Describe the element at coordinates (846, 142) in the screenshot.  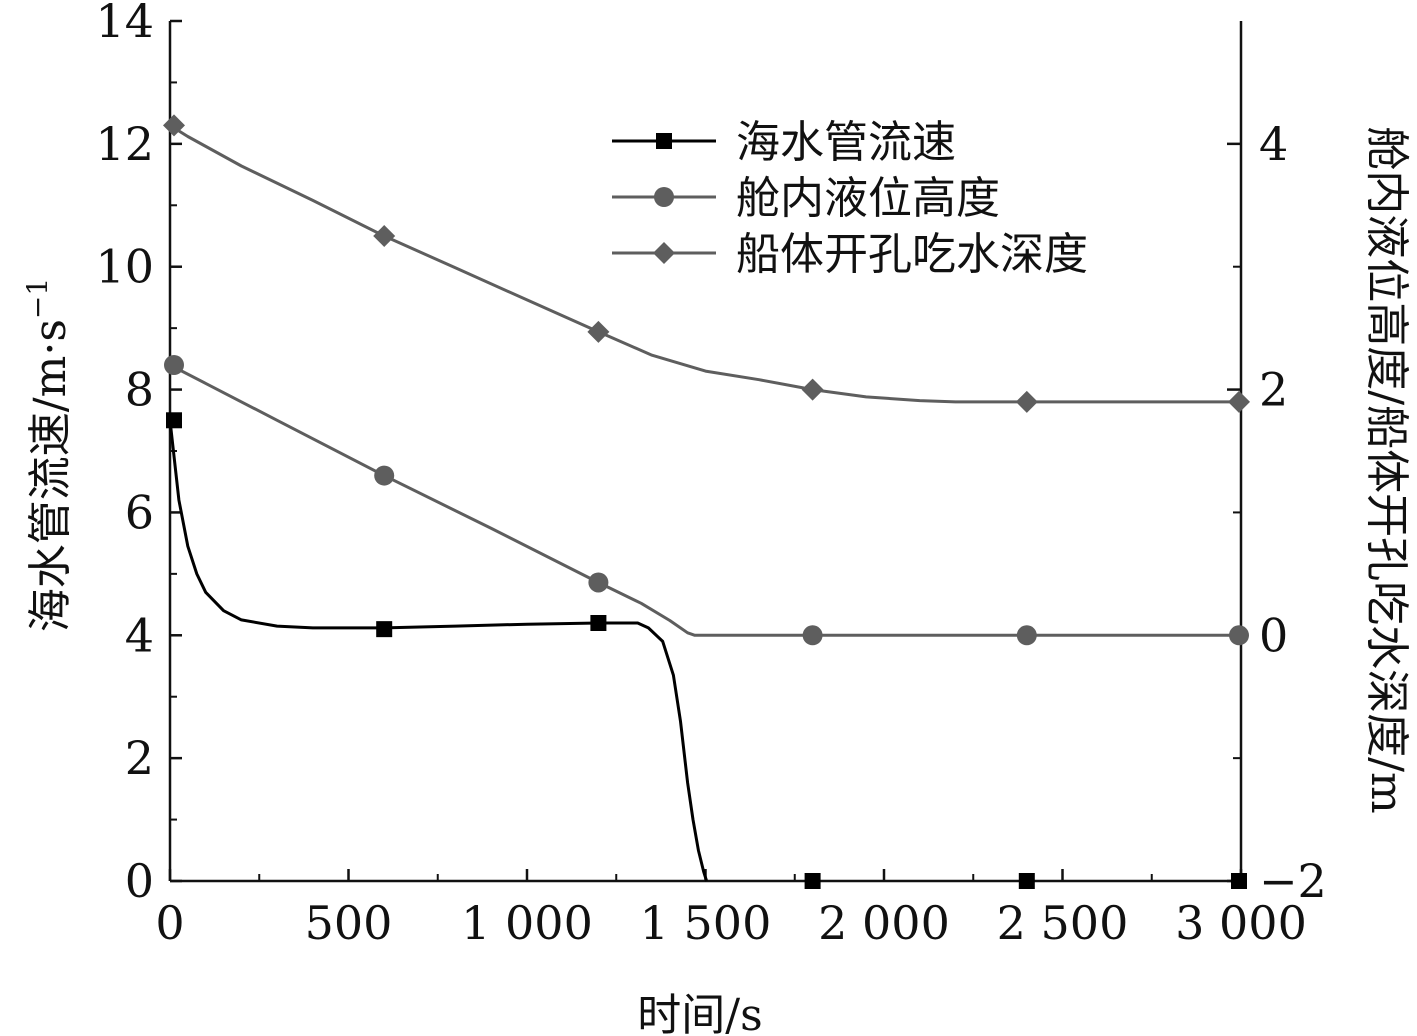
I see `legend-label: 海水管流速` at that location.